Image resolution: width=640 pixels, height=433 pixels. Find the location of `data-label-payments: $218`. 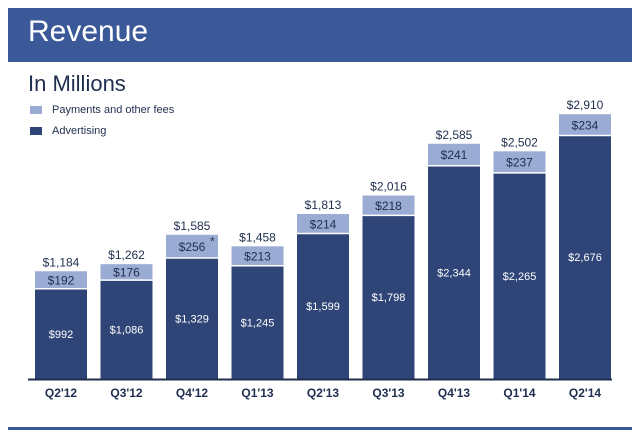

data-label-payments: $218 is located at coordinates (388, 206).